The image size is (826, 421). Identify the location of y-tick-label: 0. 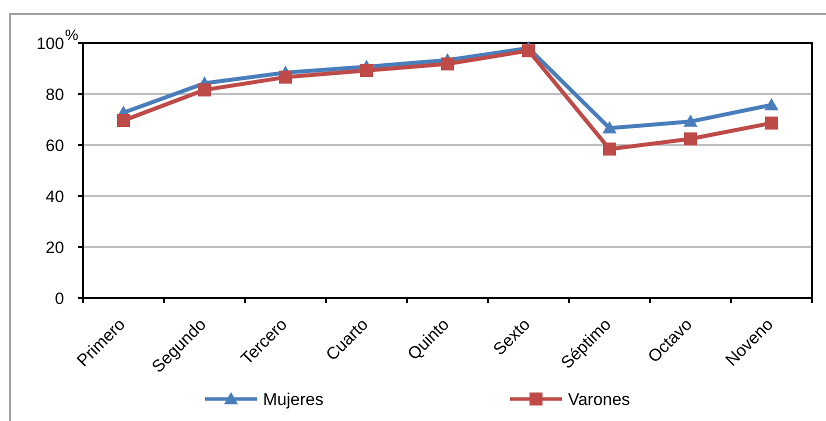
(59, 299).